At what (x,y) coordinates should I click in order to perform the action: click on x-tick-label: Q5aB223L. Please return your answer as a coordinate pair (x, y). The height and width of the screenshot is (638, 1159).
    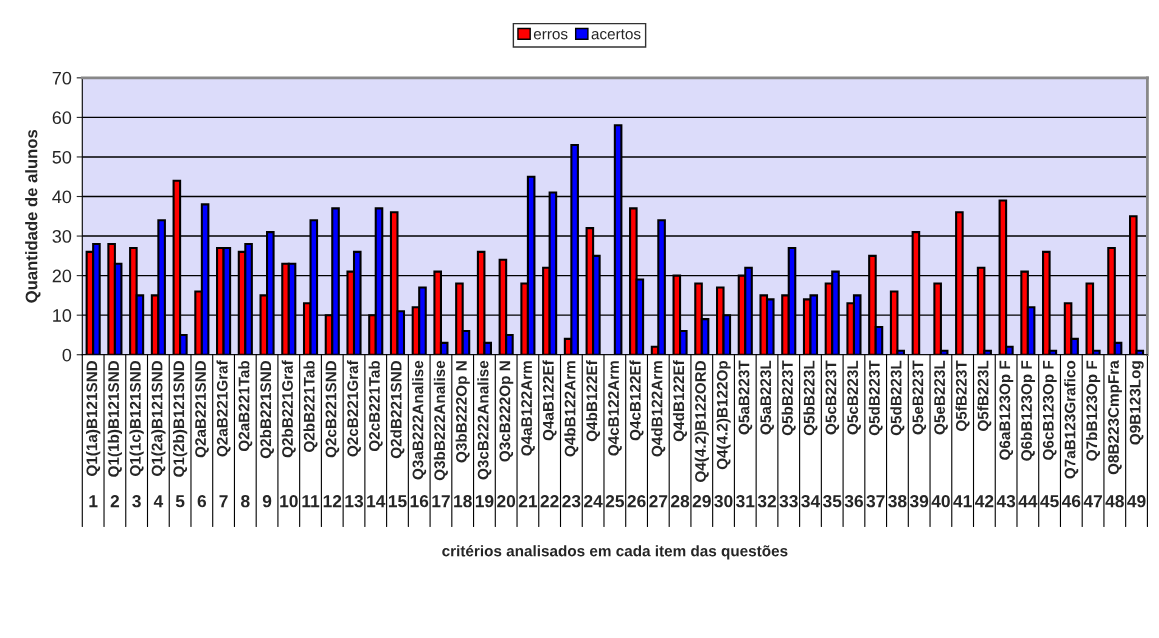
    Looking at the image, I should click on (767, 397).